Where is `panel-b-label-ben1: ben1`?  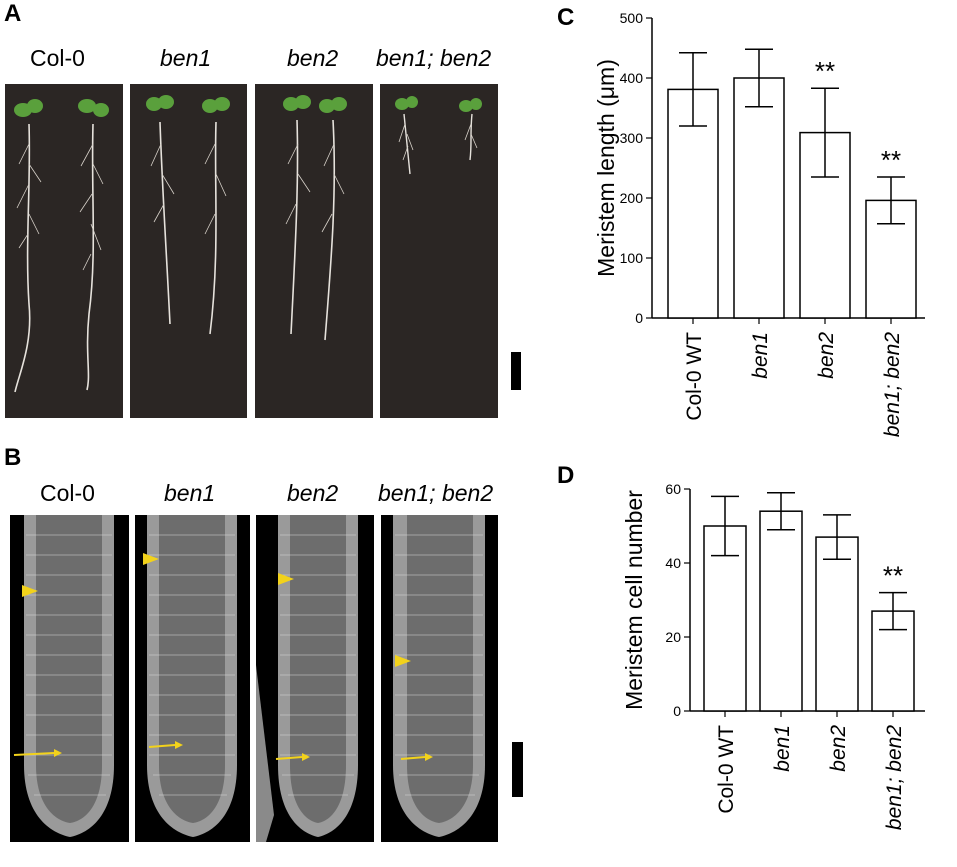 panel-b-label-ben1: ben1 is located at coordinates (190, 493).